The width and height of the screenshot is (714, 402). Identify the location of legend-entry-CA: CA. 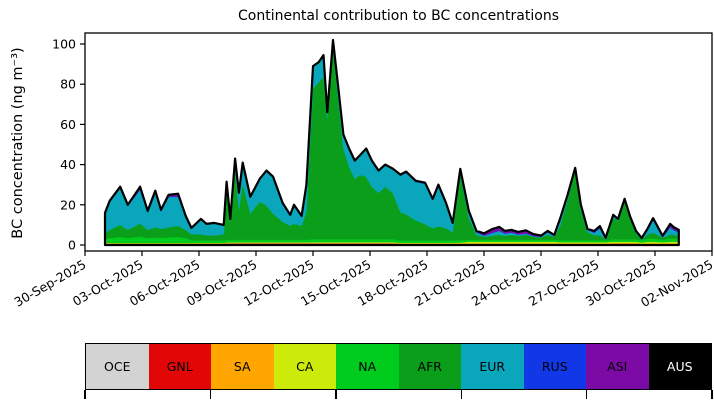
(304, 366).